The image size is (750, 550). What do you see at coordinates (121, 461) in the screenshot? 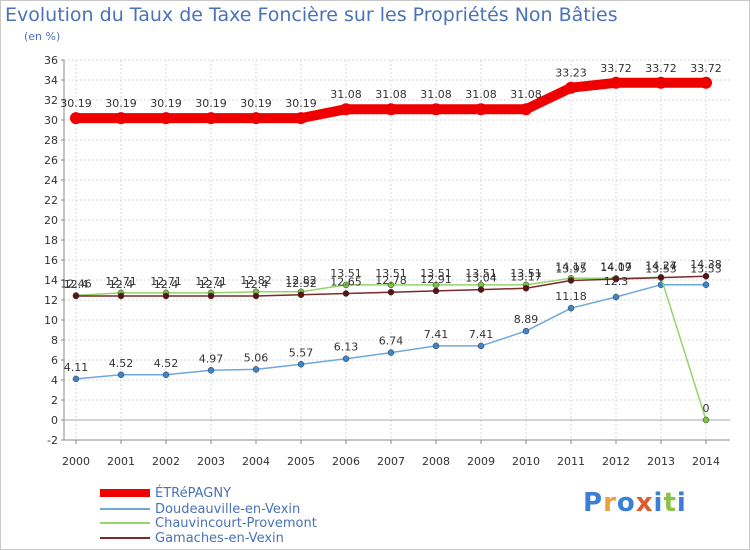
I see `x-tick-label: 2001` at bounding box center [121, 461].